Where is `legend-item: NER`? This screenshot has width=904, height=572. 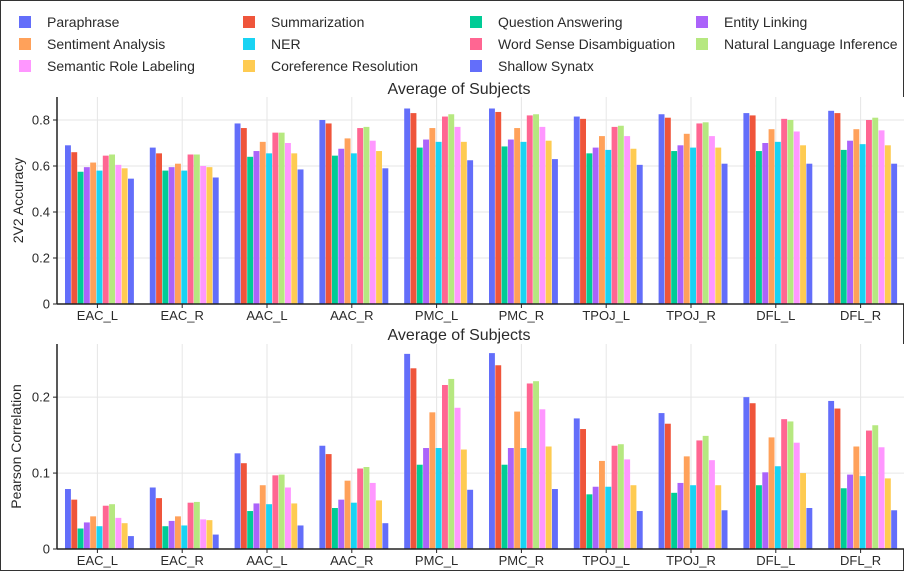
legend-item: NER is located at coordinates (272, 44).